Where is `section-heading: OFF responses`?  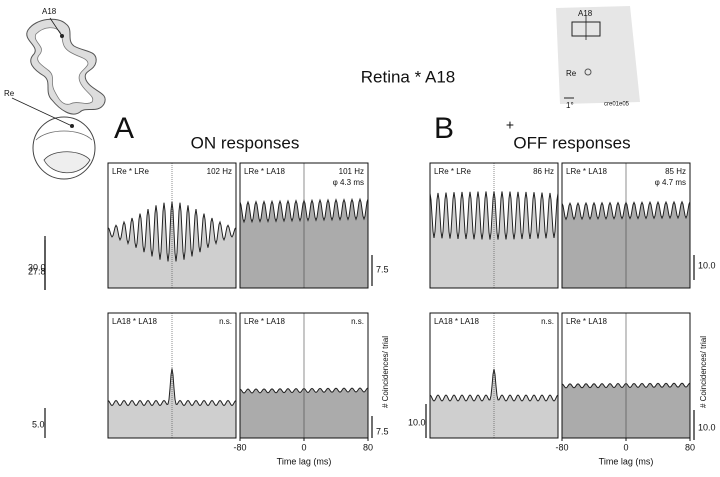 section-heading: OFF responses is located at coordinates (571, 142).